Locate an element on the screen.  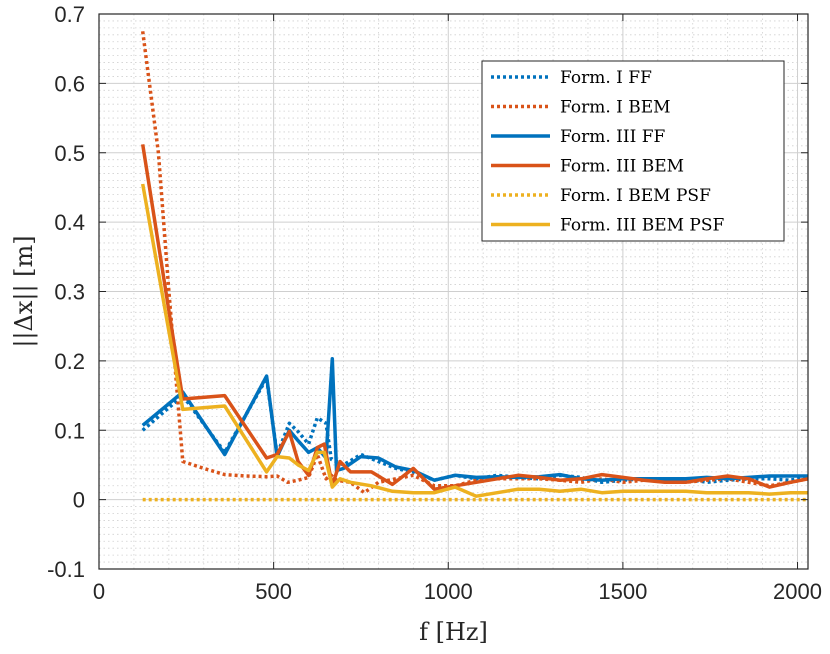
y-tick-label: 0.5 is located at coordinates (69, 153).